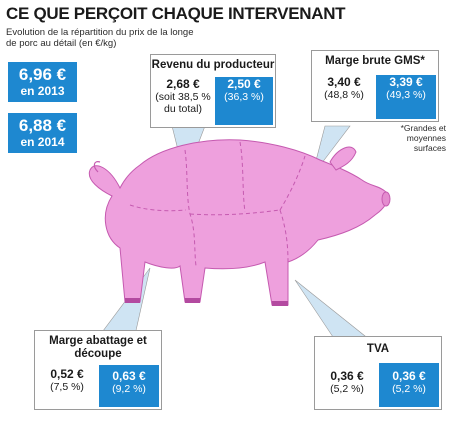 This screenshot has height=422, width=450. I want to click on tva-2014-cell: 0,36 € (5,2 %), so click(409, 385).